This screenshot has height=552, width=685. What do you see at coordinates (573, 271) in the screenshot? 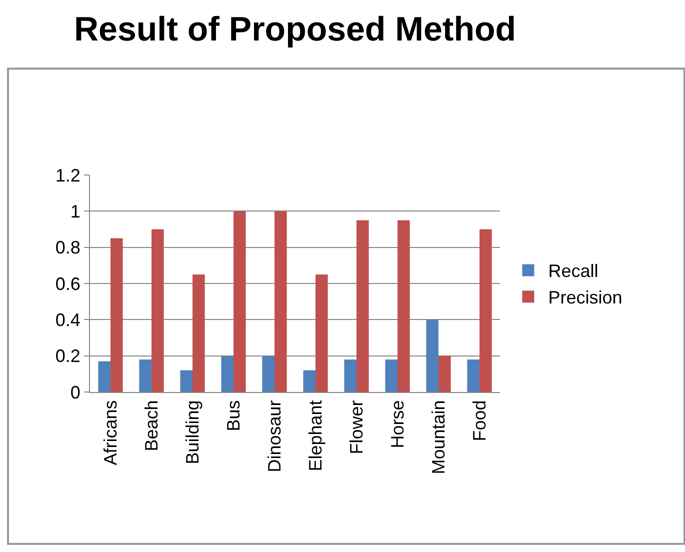
I see `legend-label: Recall` at bounding box center [573, 271].